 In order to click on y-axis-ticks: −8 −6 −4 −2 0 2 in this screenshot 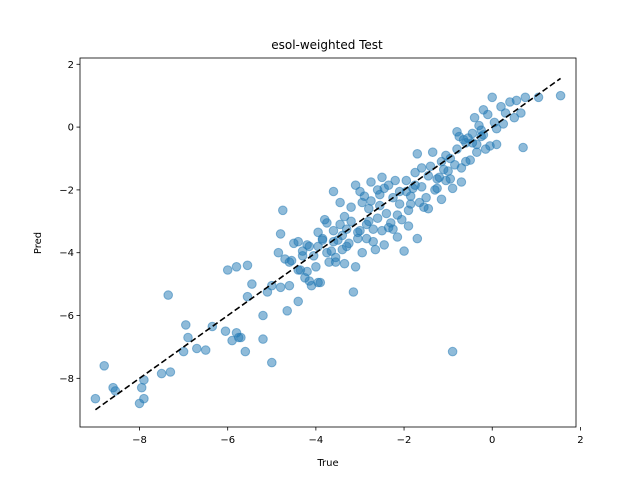, I will do `click(69, 222)`.